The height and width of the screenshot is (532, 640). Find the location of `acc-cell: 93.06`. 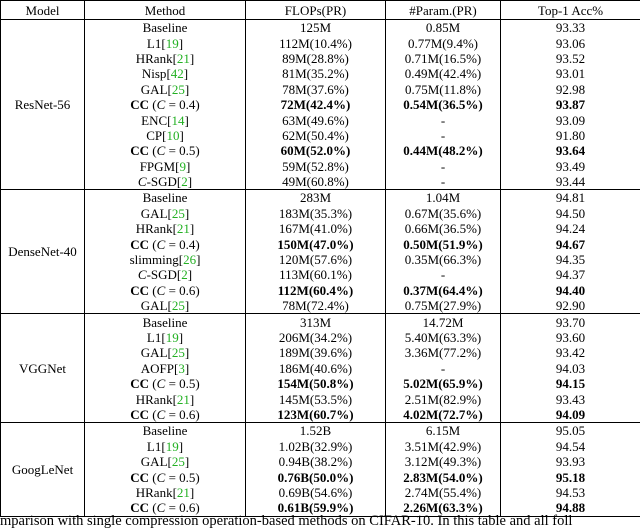

acc-cell: 93.06 is located at coordinates (570, 43).